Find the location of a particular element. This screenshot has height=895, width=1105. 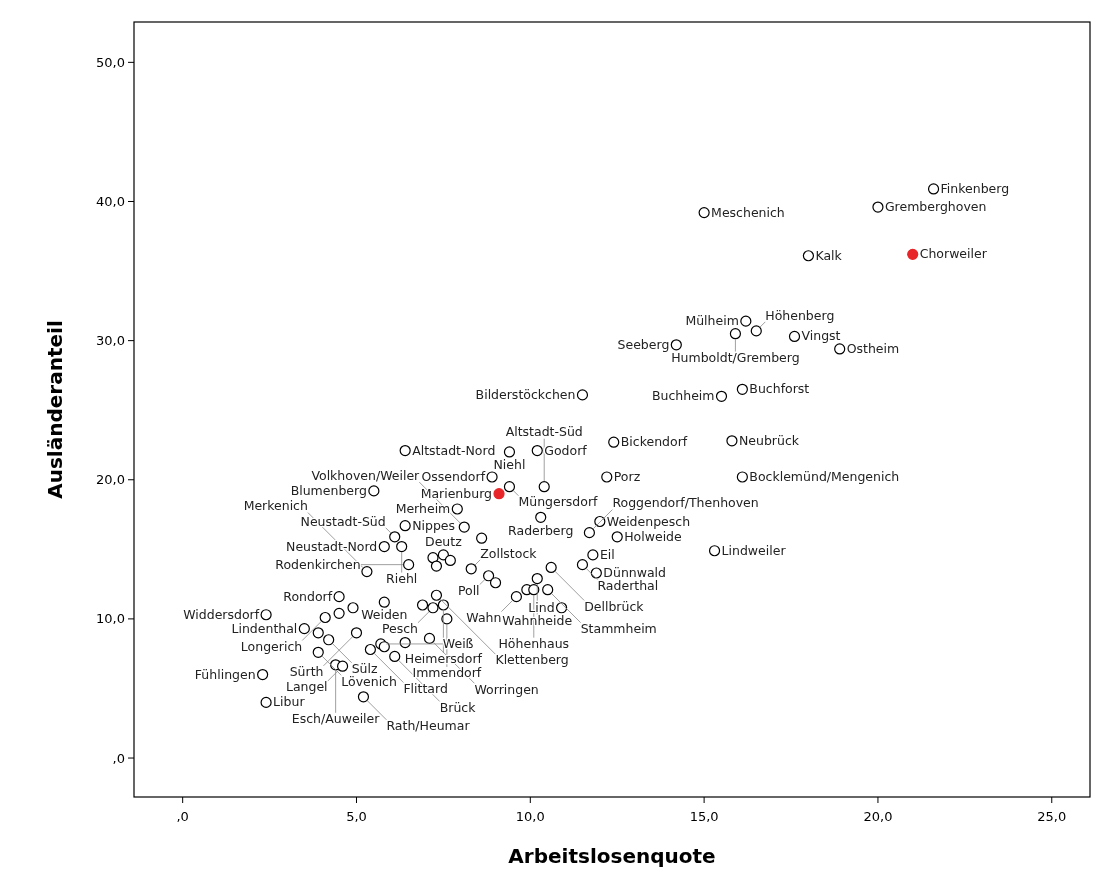

x-tick-label: 5,0 is located at coordinates (356, 816).